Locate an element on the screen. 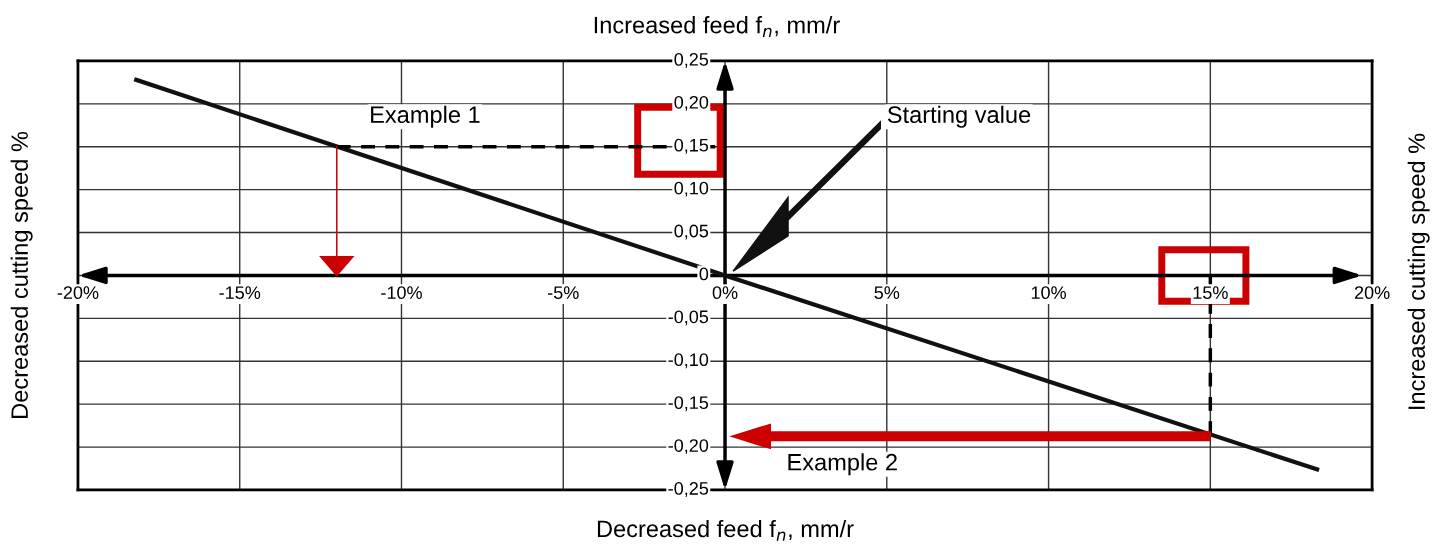 The image size is (1433, 544). annotation: Example 1 is located at coordinates (425, 116).